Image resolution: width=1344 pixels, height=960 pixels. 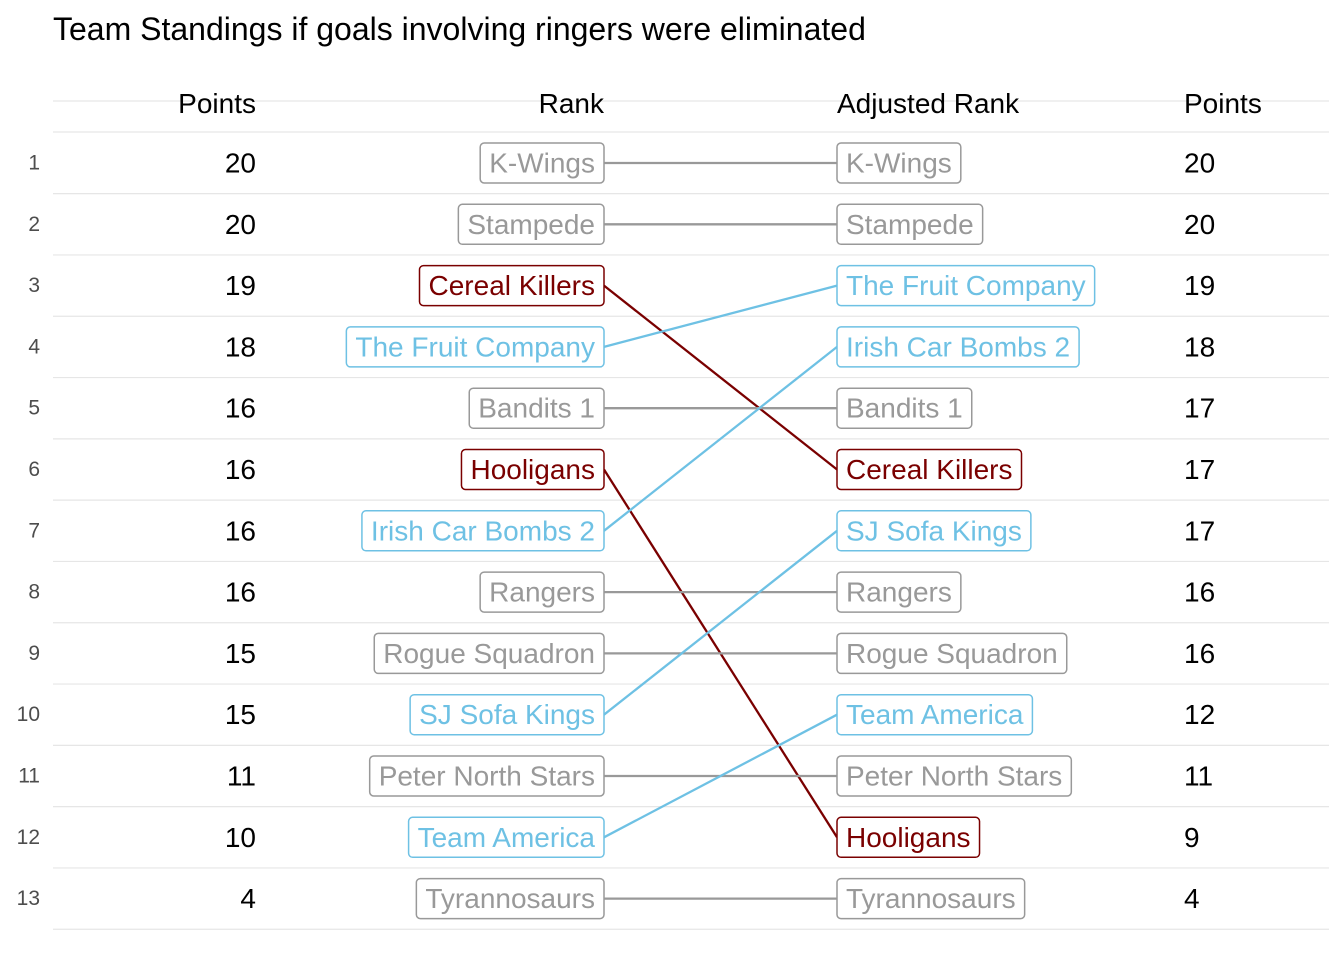 I want to click on row-number: 6, so click(x=34, y=469).